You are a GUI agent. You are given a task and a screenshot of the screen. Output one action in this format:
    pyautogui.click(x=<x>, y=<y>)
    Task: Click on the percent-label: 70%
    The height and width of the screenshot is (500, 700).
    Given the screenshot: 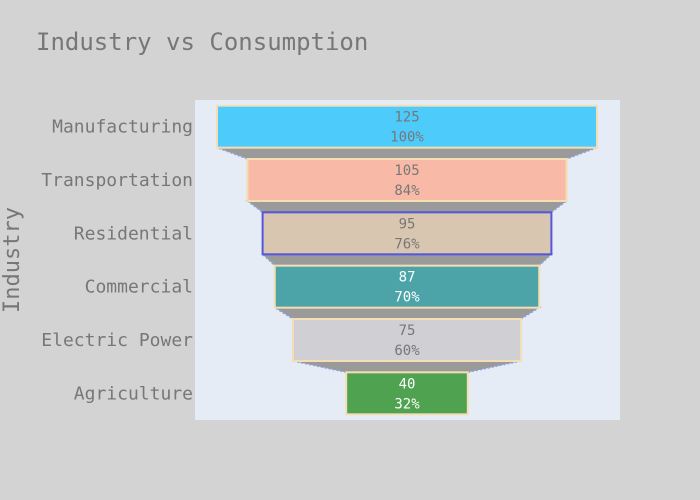 What is the action you would take?
    pyautogui.click(x=407, y=298)
    